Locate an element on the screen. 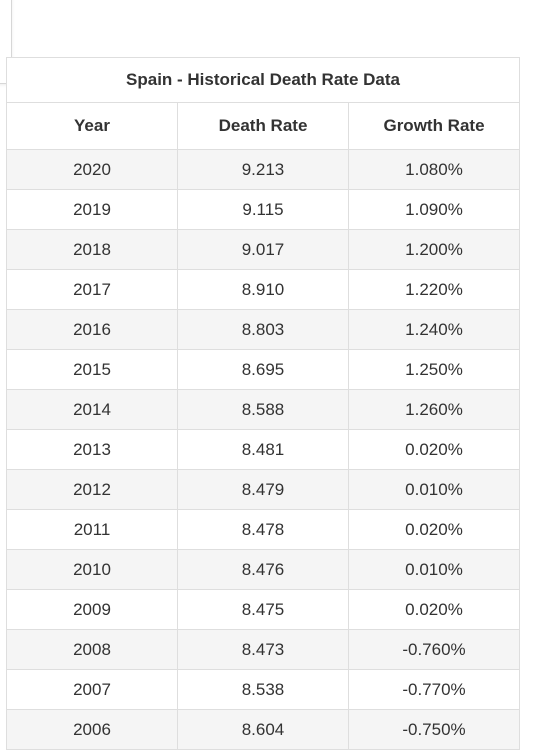 The image size is (548, 750). death-rate-cell: 9.213 is located at coordinates (263, 169).